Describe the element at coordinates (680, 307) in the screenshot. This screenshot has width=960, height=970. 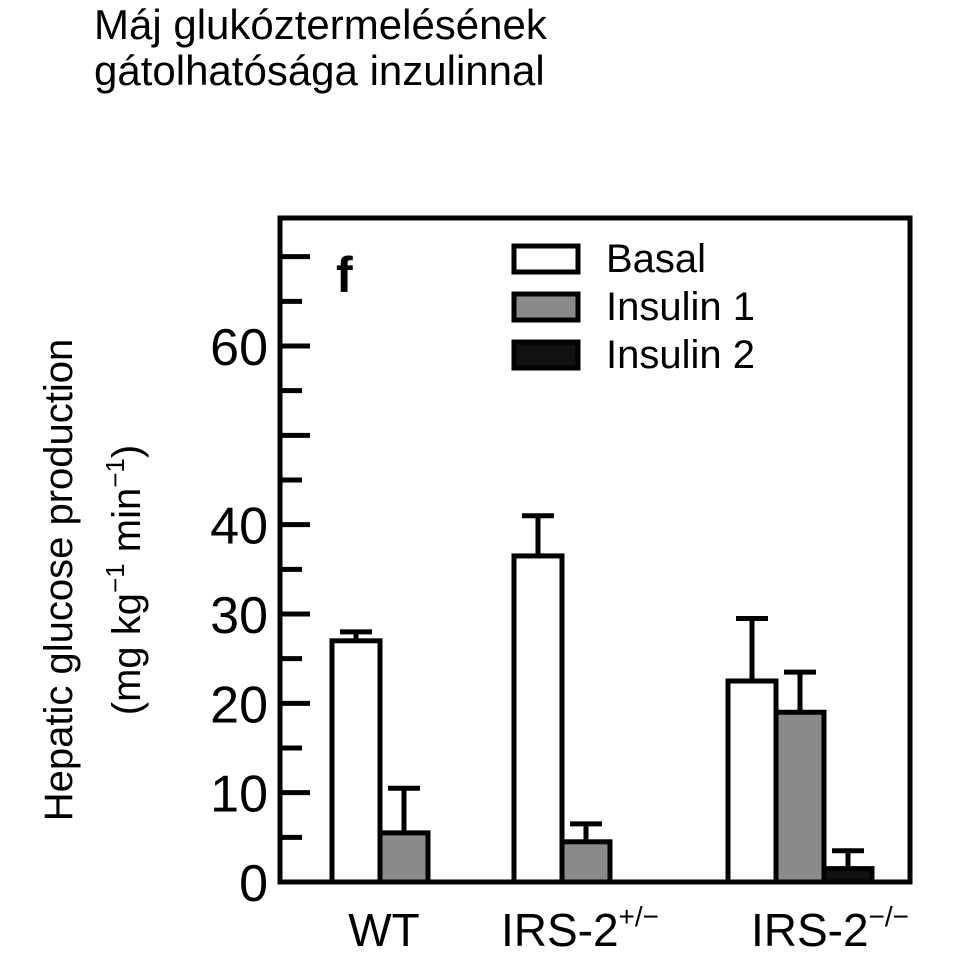
I see `legend-label: Insulin 1` at that location.